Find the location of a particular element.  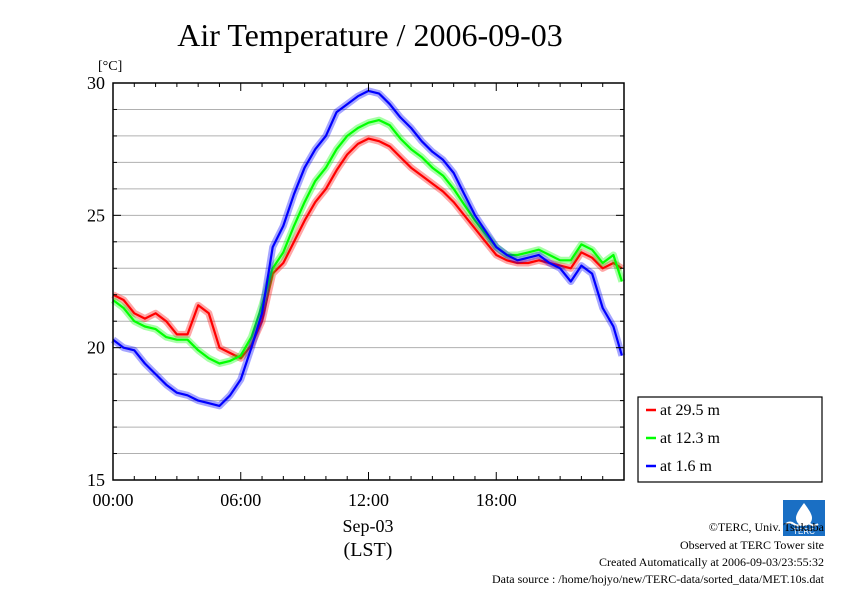

terc-logo-icon: TERC is located at coordinates (804, 518).